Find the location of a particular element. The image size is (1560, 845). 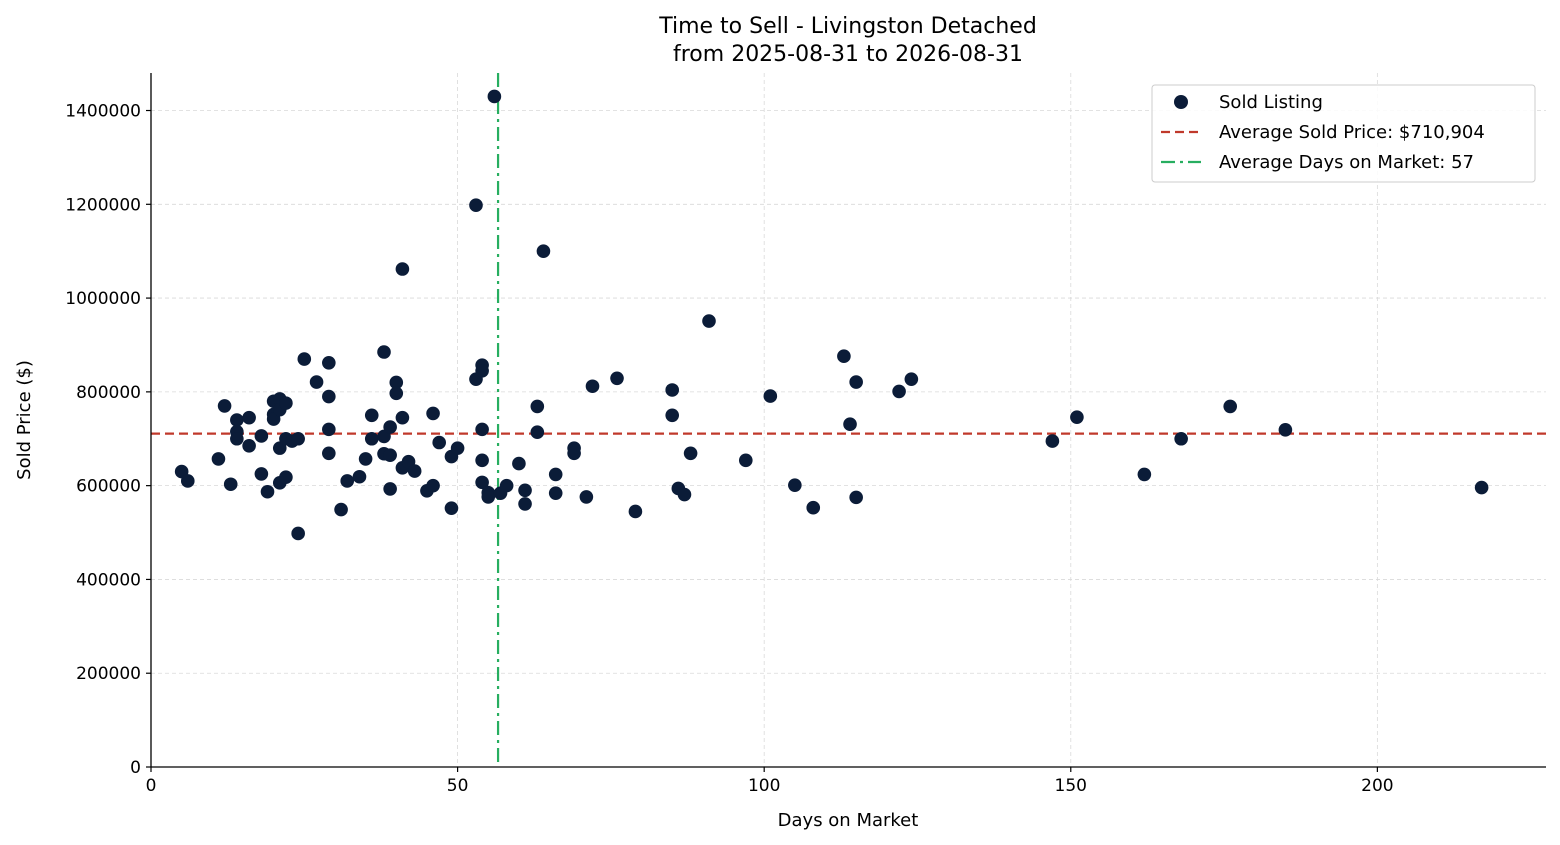

legend-marker-sold-listing is located at coordinates (1181, 102).